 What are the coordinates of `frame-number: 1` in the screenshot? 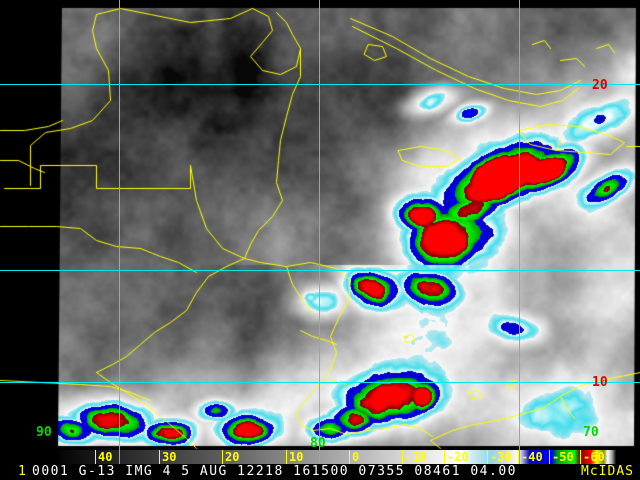 It's located at (23, 471).